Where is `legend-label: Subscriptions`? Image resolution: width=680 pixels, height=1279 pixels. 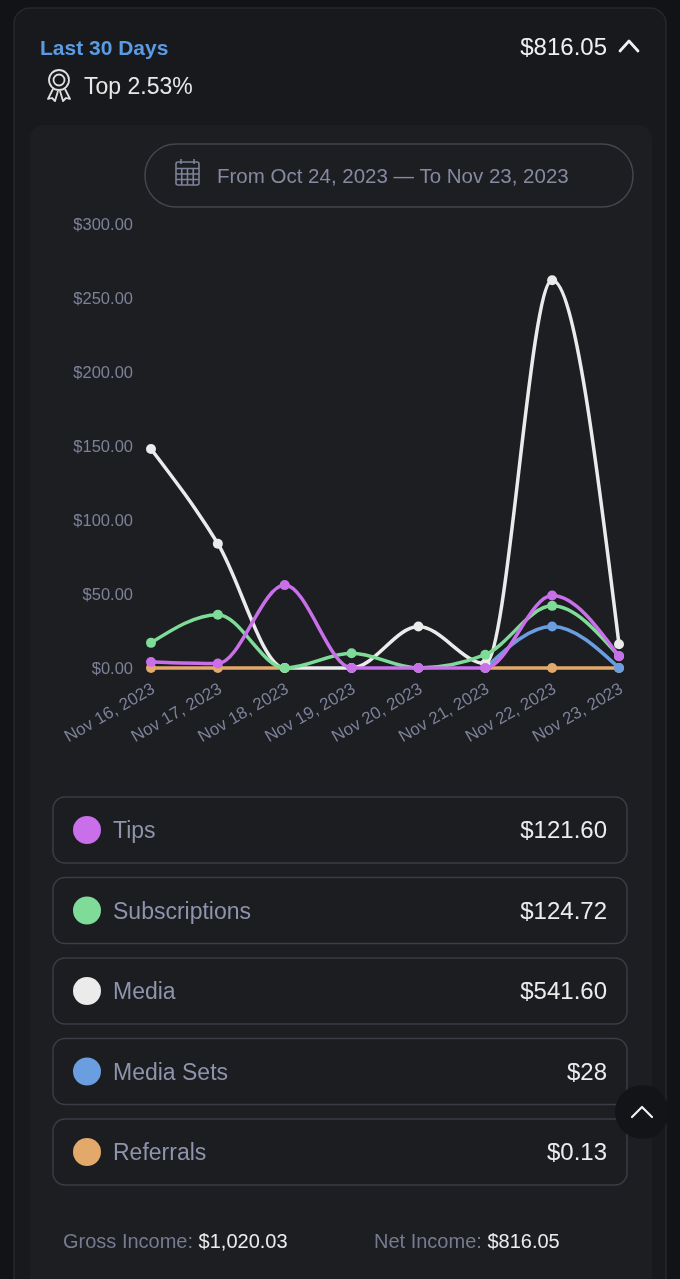
legend-label: Subscriptions is located at coordinates (182, 910).